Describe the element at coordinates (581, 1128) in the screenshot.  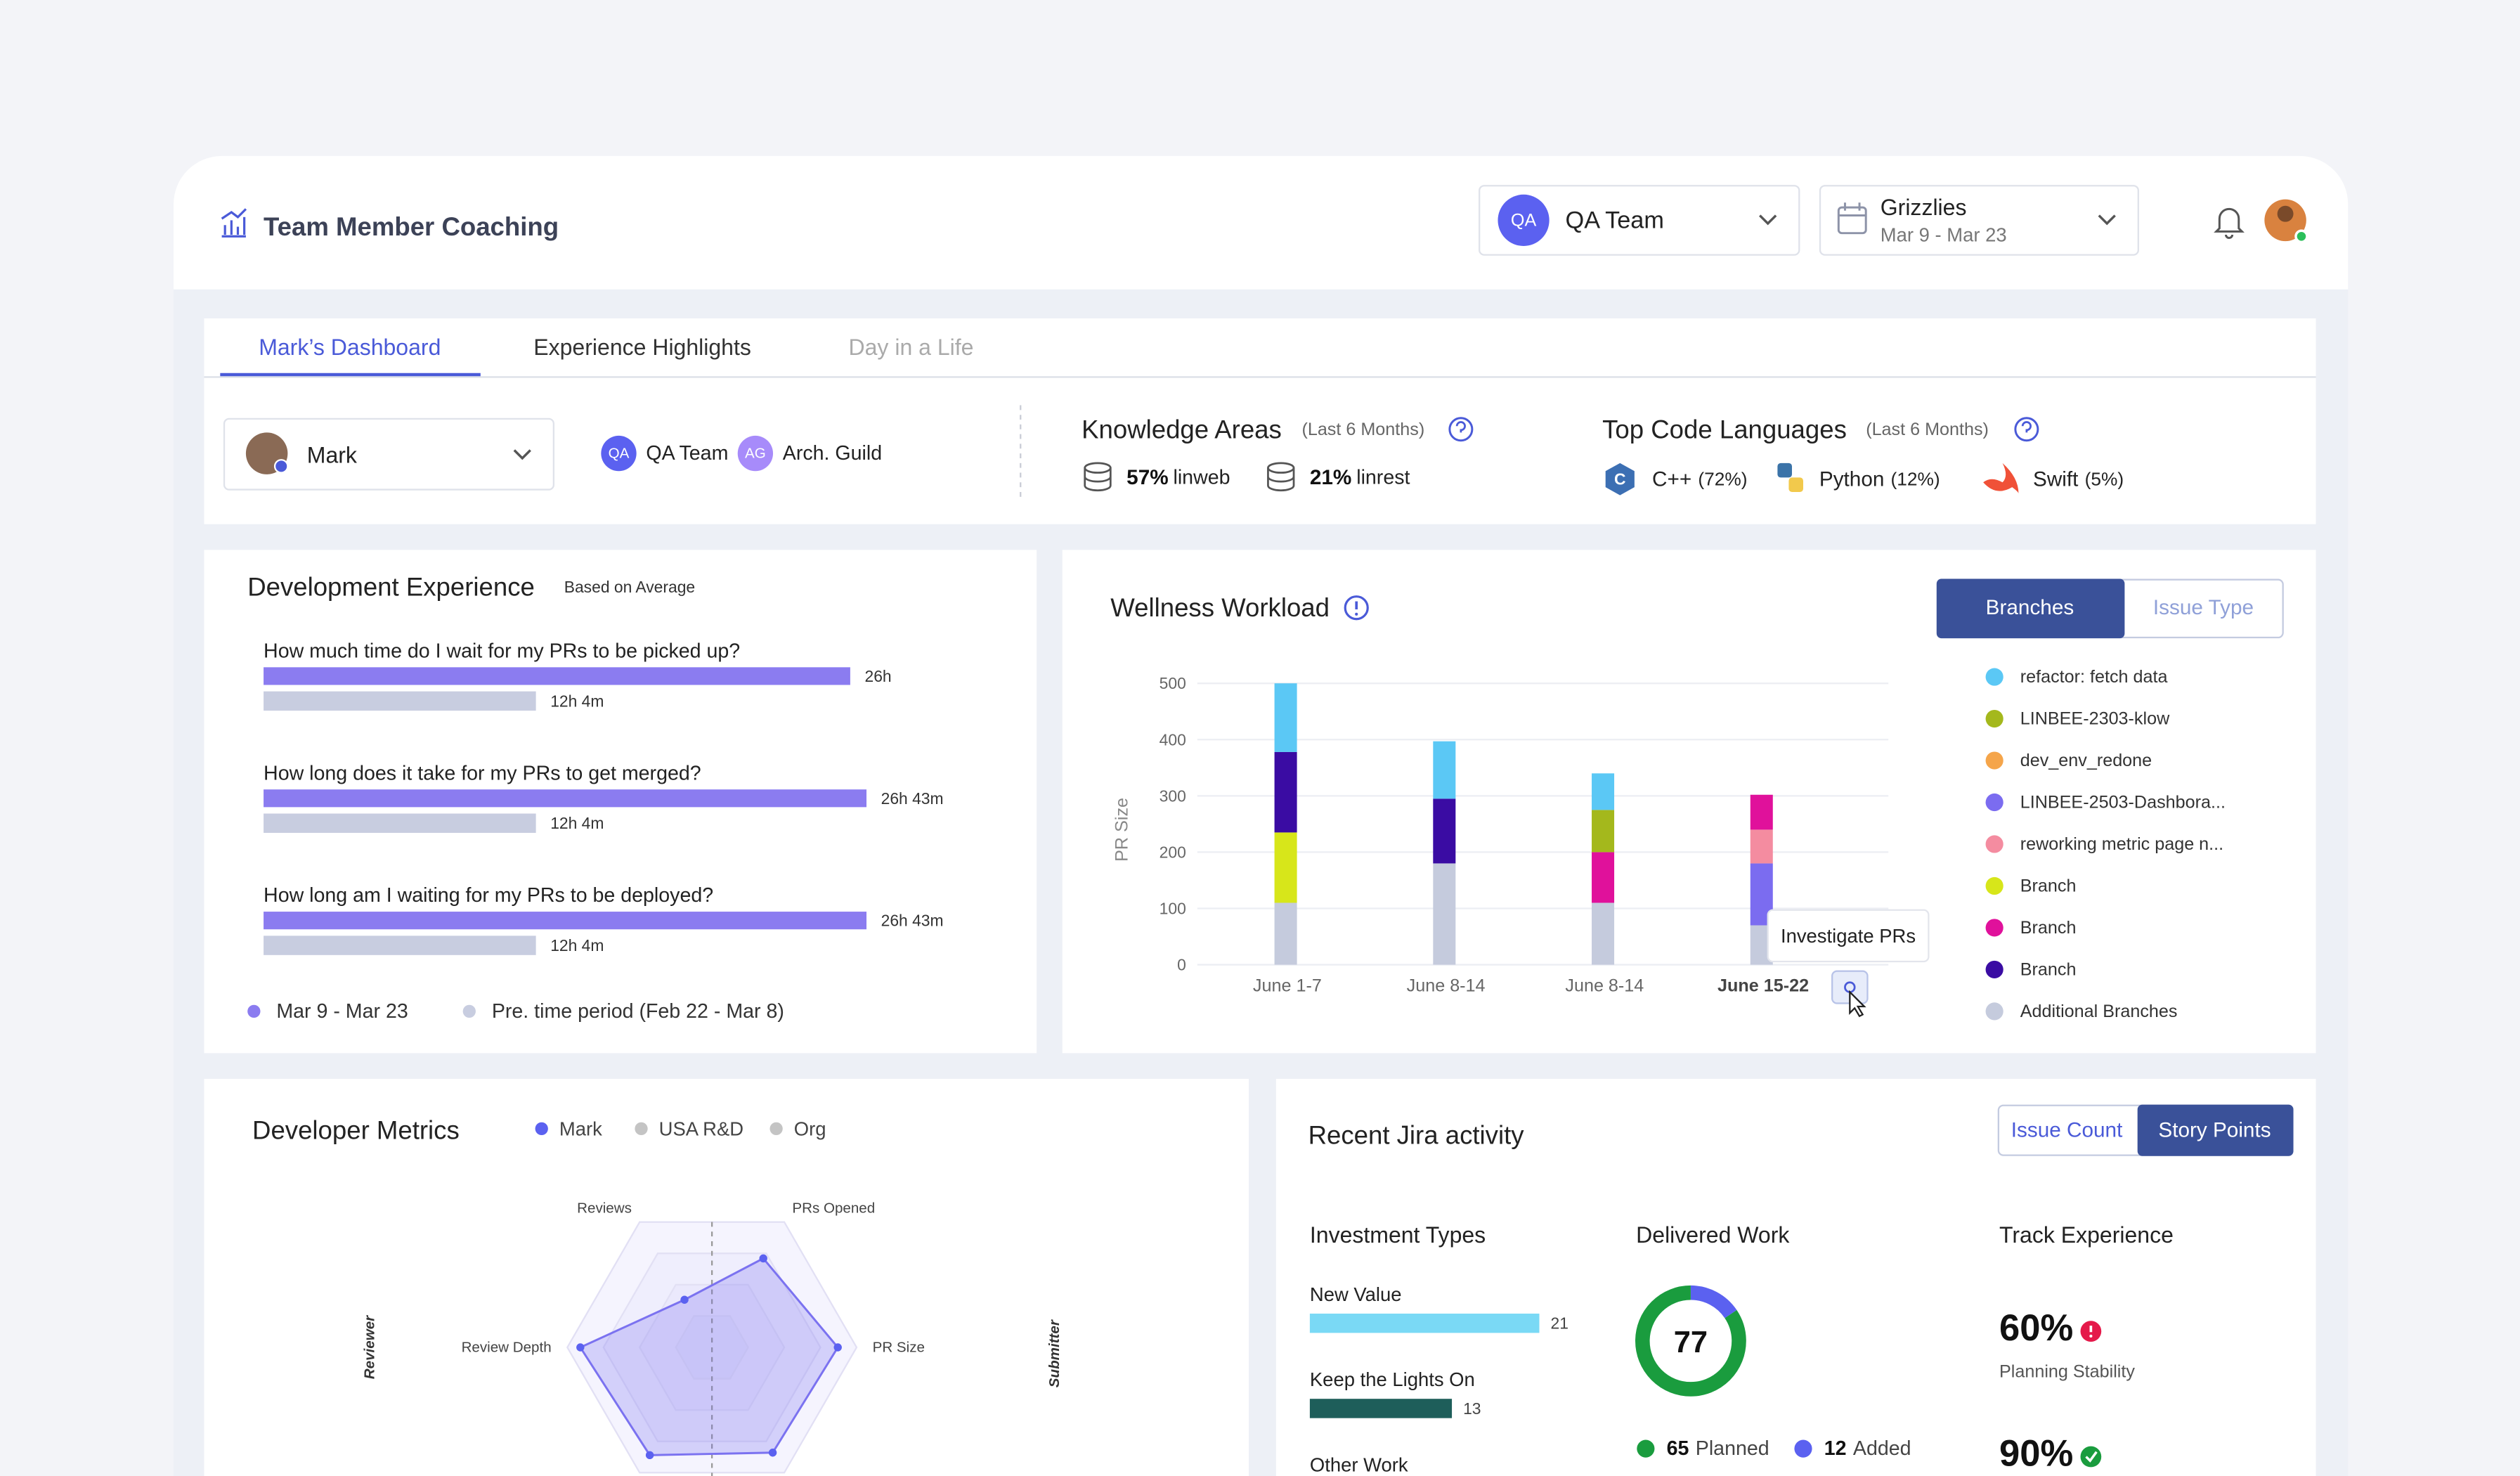
I see `legend-label: Mark` at that location.